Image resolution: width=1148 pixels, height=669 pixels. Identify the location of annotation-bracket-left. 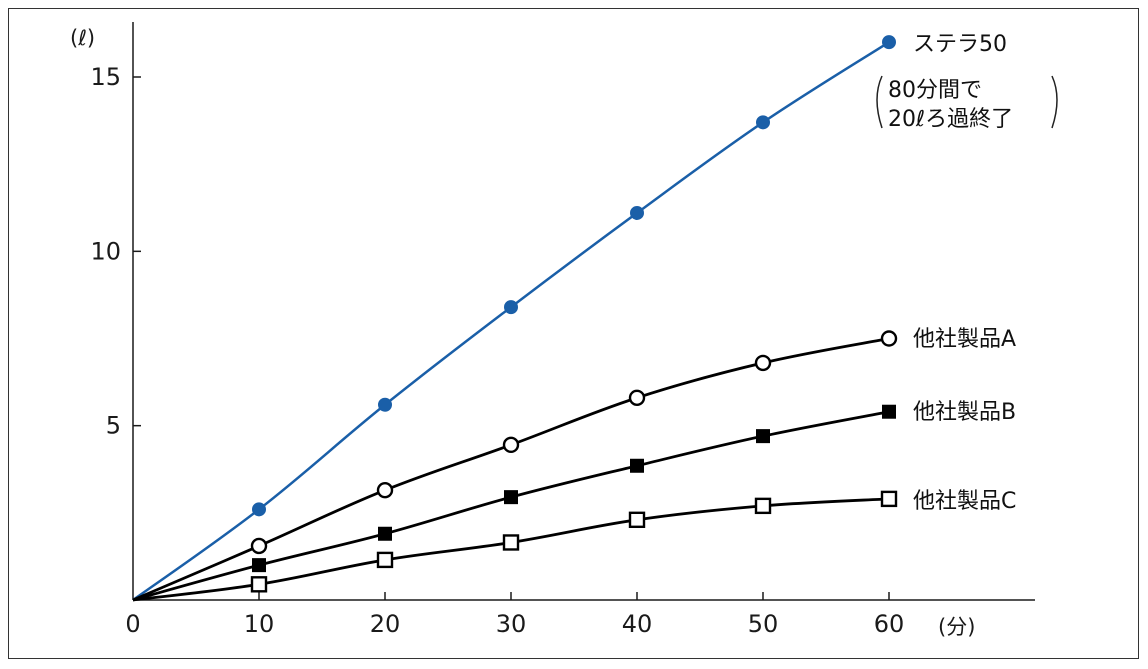
(879, 102).